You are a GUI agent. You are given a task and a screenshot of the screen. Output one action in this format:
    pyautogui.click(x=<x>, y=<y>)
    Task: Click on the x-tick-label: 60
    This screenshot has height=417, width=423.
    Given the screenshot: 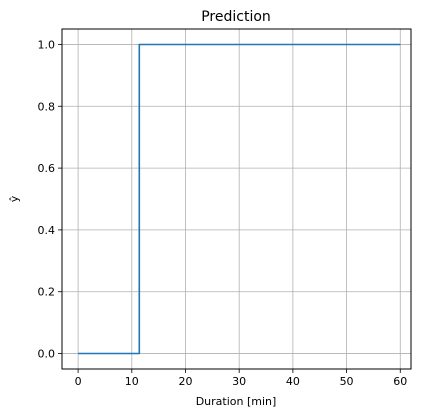 What is the action you would take?
    pyautogui.click(x=400, y=381)
    